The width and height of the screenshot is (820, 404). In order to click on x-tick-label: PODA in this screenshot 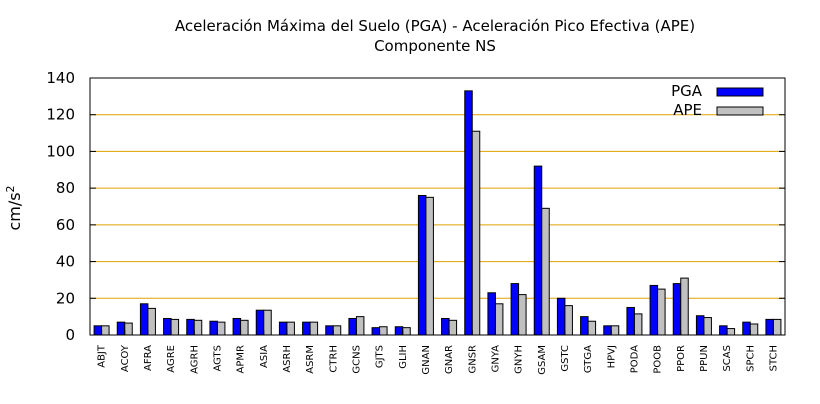, I will do `click(634, 359)`.